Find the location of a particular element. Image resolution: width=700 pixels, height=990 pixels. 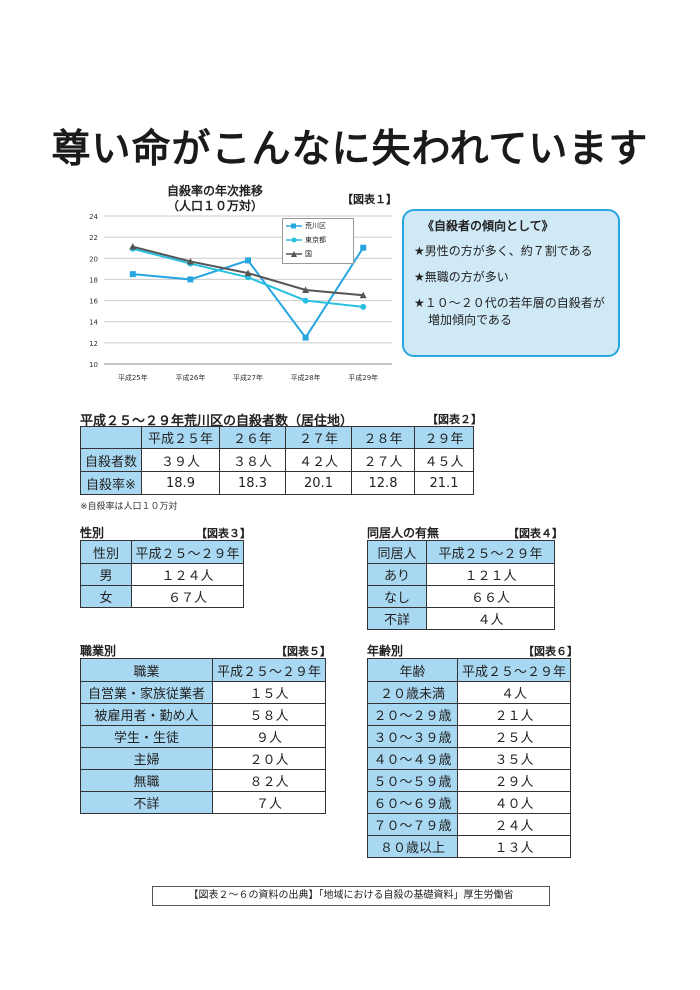

legend-label-arakawa: 荒川区 is located at coordinates (315, 226).